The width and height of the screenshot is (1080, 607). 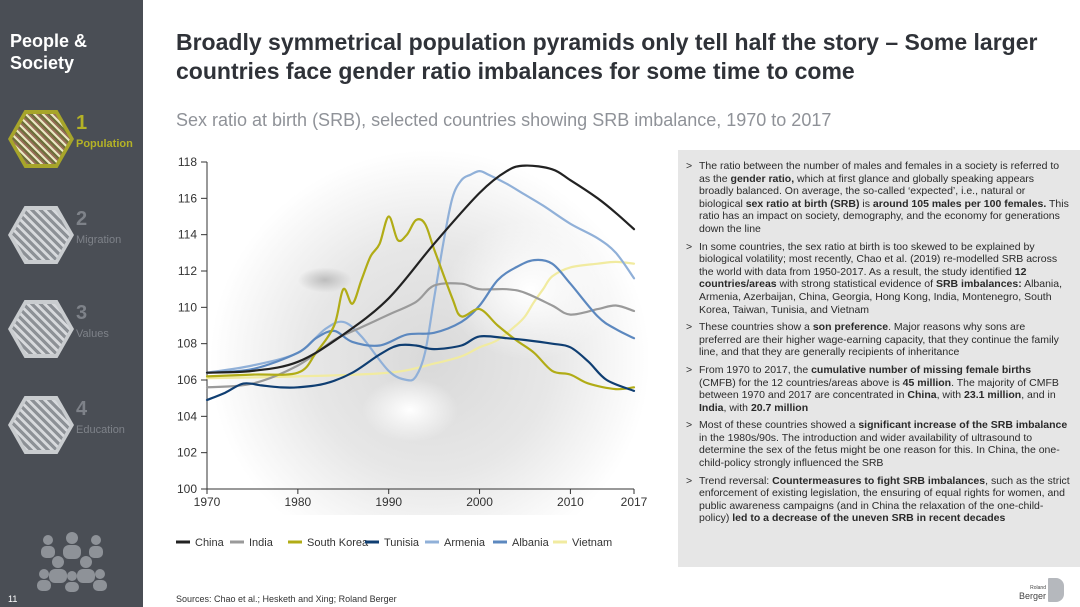 I want to click on logo-line-1: Roland, so click(x=1038, y=588).